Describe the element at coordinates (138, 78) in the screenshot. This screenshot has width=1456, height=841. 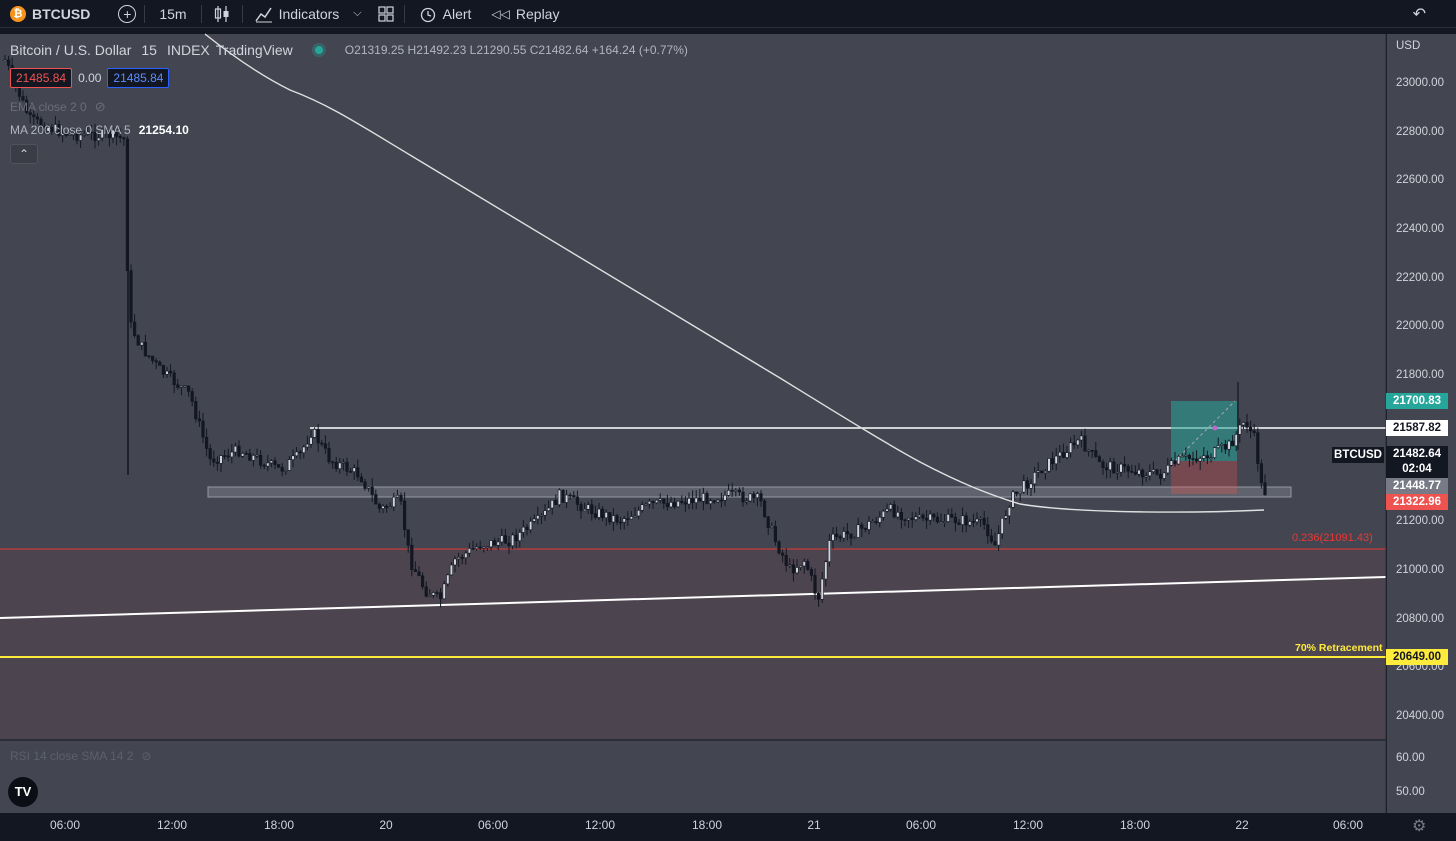
I see `buy-price-button: 21485.84` at that location.